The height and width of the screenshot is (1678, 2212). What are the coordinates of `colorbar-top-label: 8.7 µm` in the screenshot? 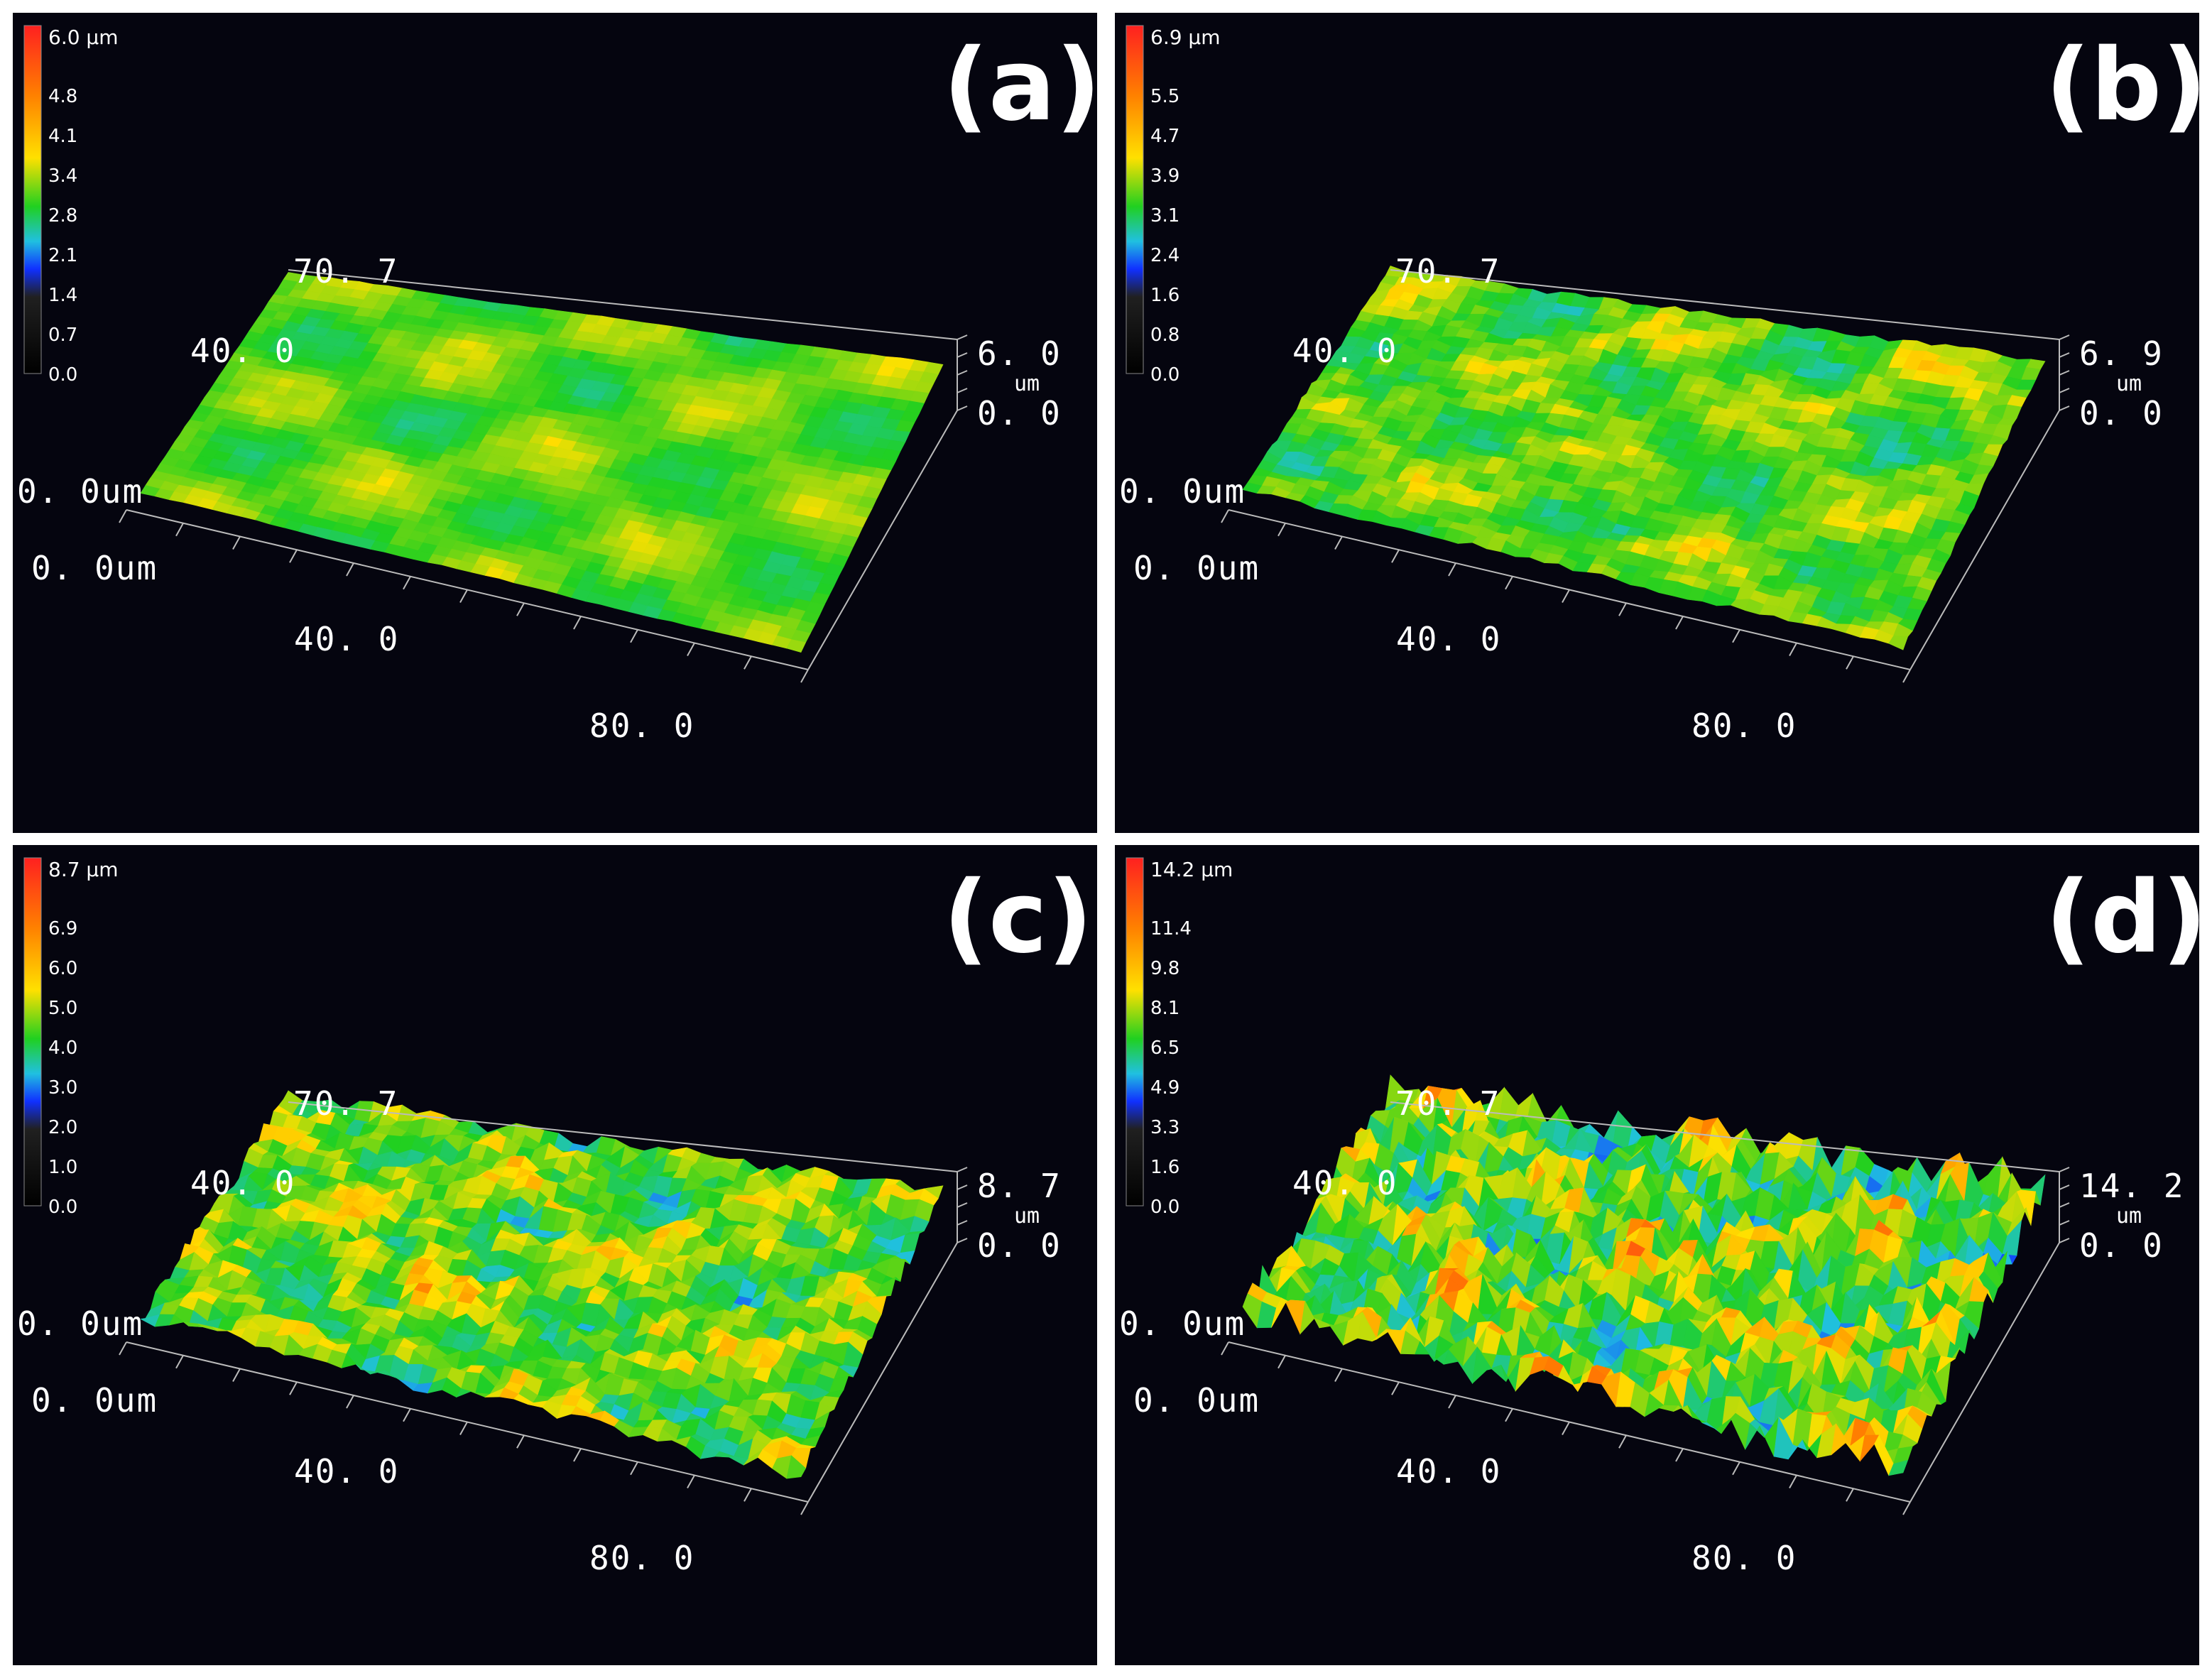 It's located at (83, 869).